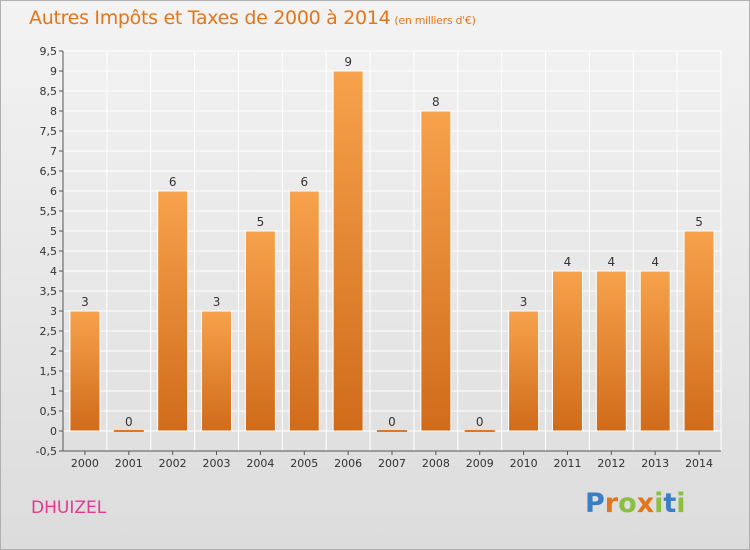 The image size is (750, 550). What do you see at coordinates (392, 463) in the screenshot?
I see `x-tick-label: 2007` at bounding box center [392, 463].